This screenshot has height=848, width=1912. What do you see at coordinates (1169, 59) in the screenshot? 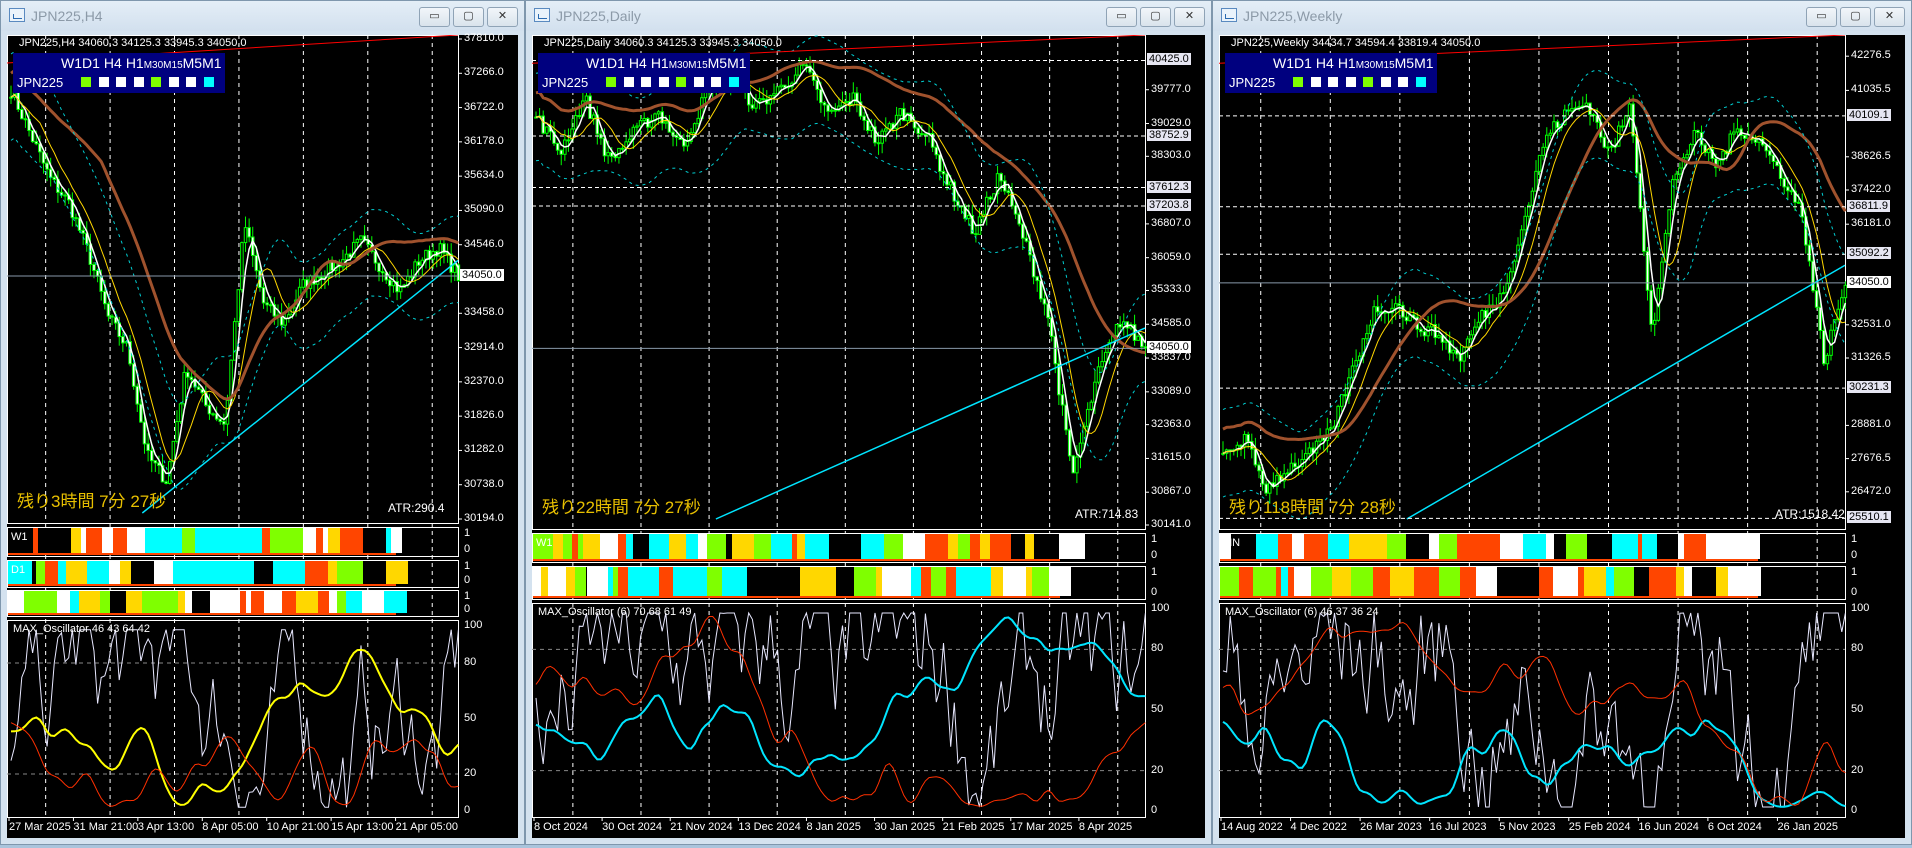
I see `price-level-label: 40425.0` at bounding box center [1169, 59].